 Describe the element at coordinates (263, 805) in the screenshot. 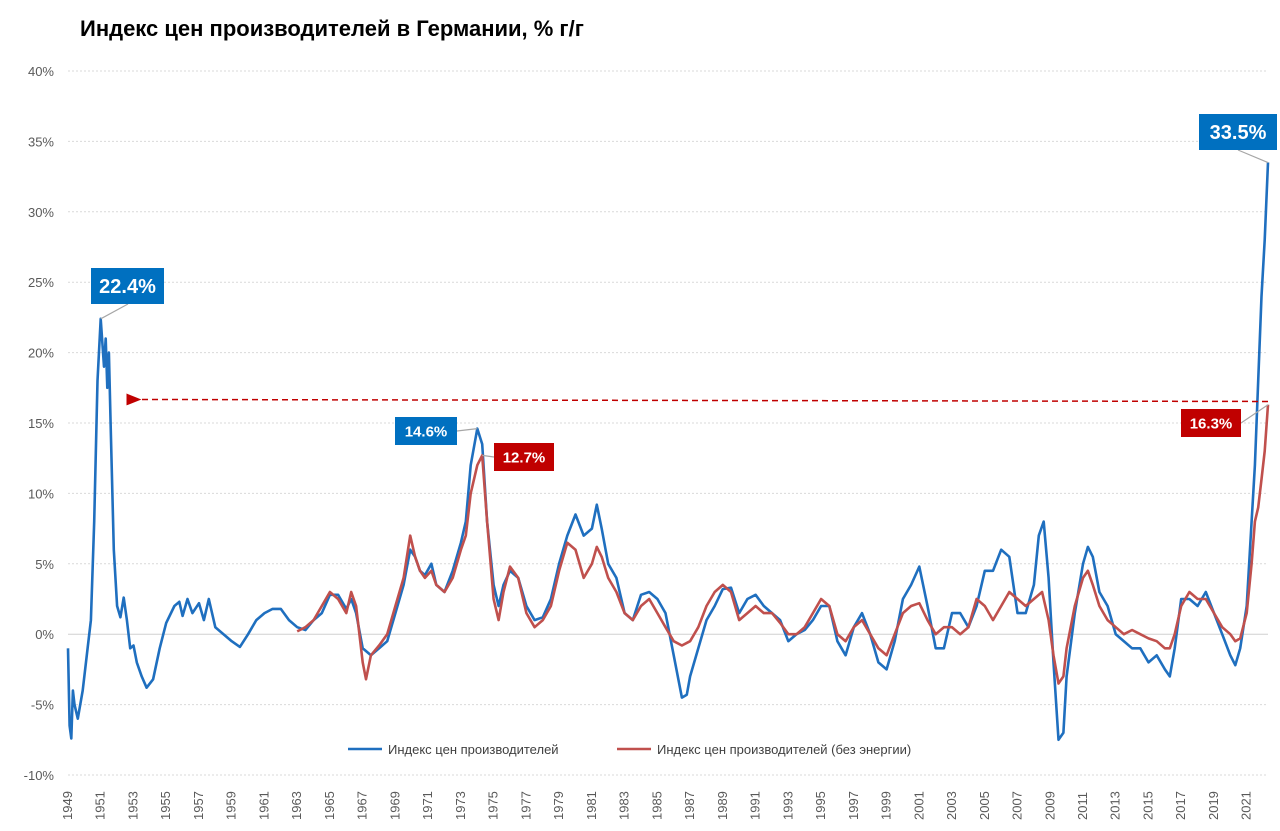

I see `x-tick-label: 1961` at that location.